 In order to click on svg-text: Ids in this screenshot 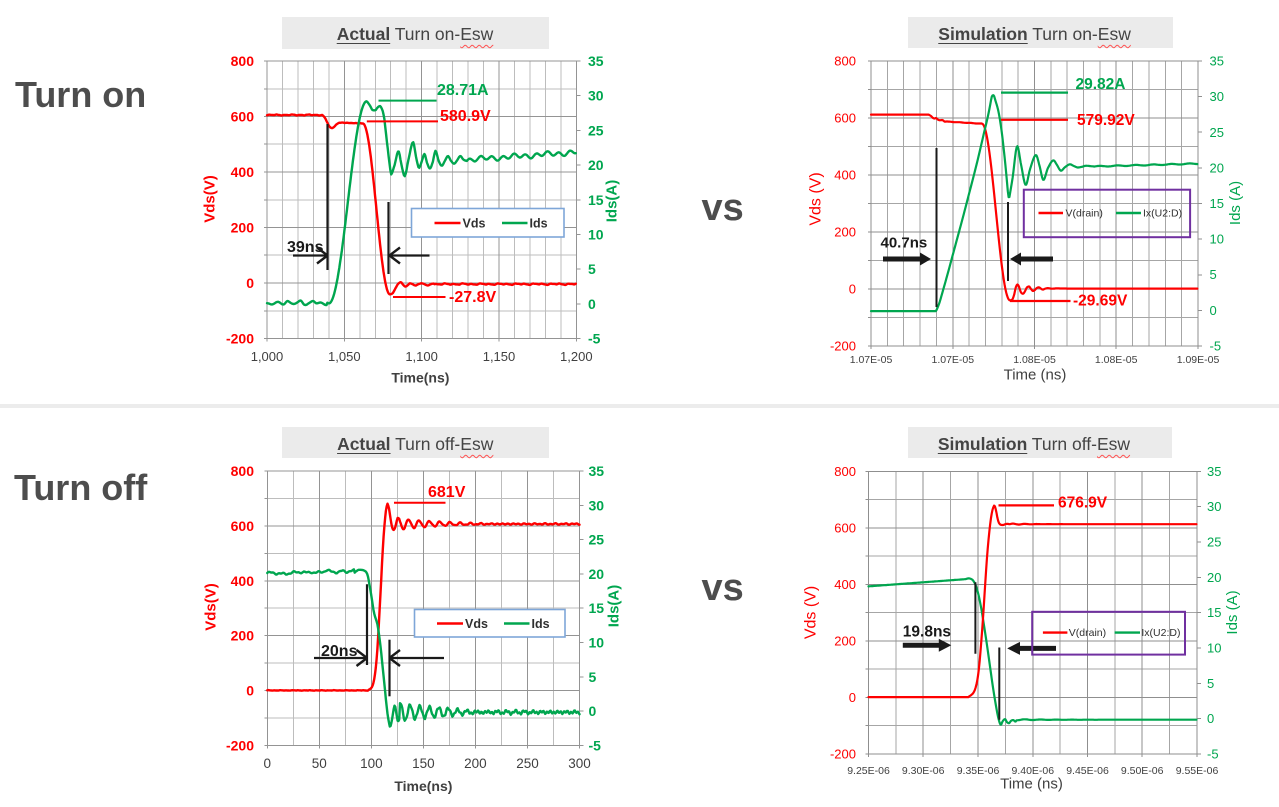, I will do `click(539, 224)`.